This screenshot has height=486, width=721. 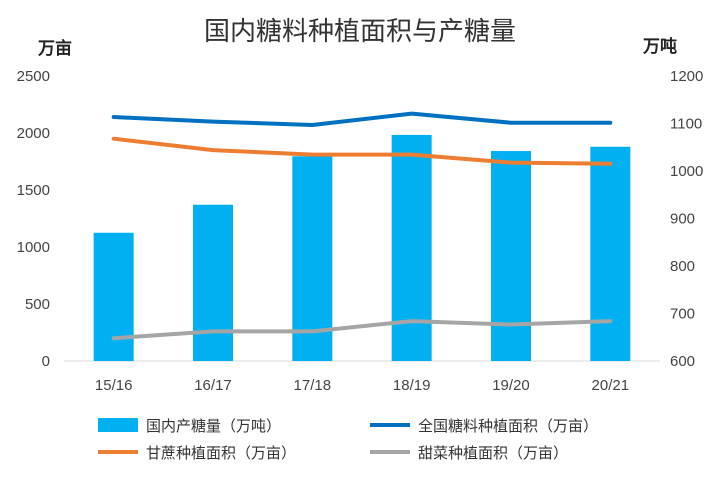 I want to click on left-tick-label: 0, so click(x=46, y=361).